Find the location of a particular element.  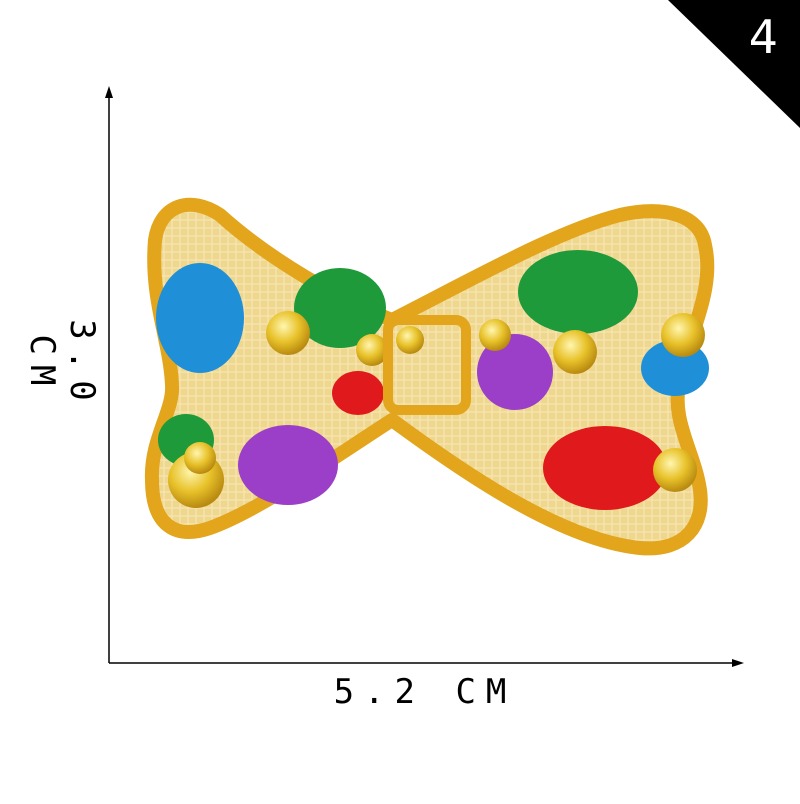

bow-knot is located at coordinates (427, 365).